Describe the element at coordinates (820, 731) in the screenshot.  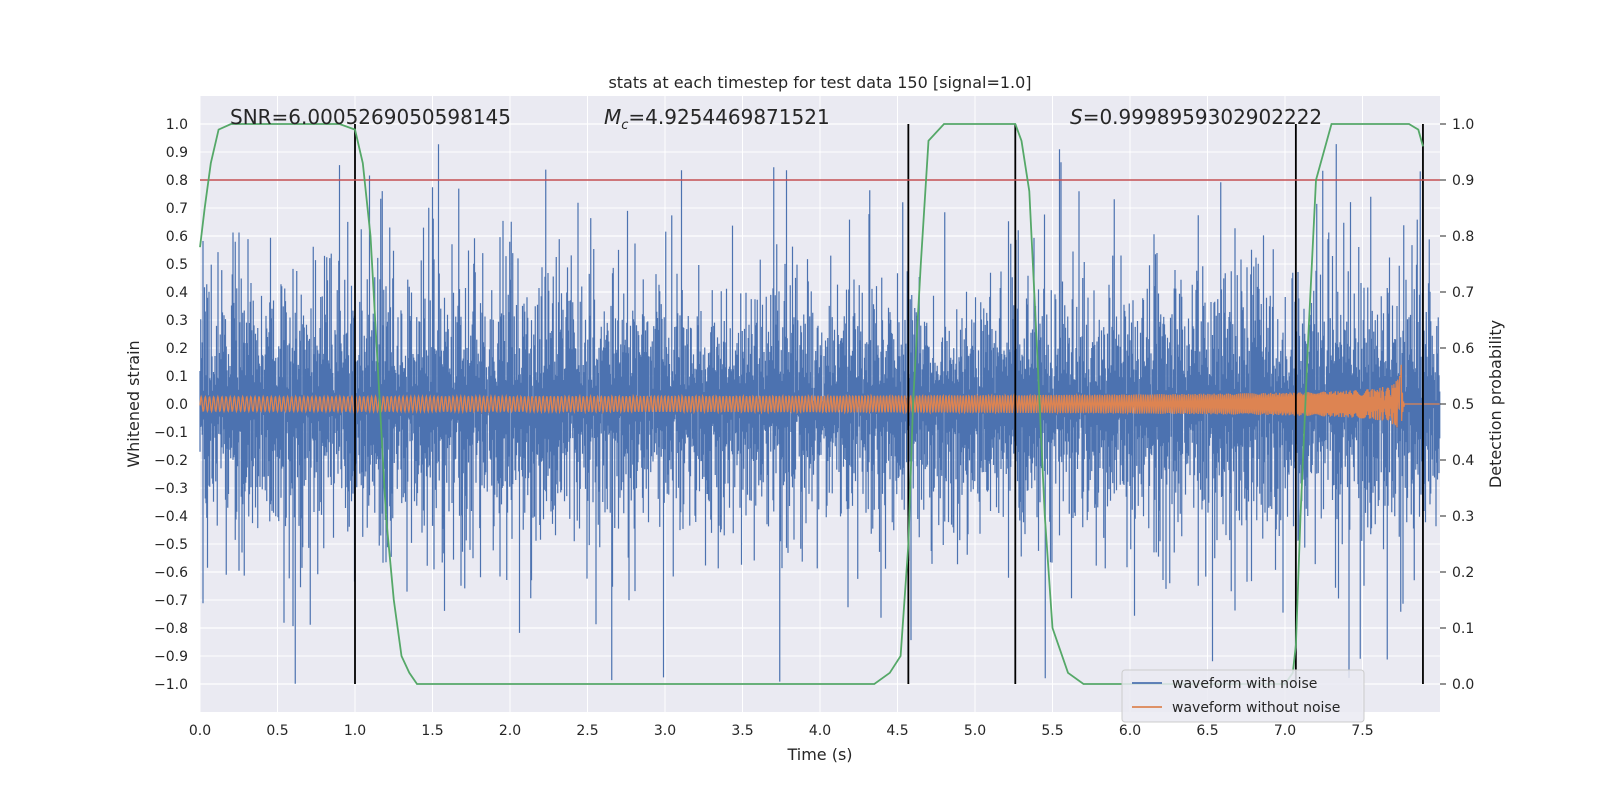
I see `x-tick-label: 4.0` at that location.